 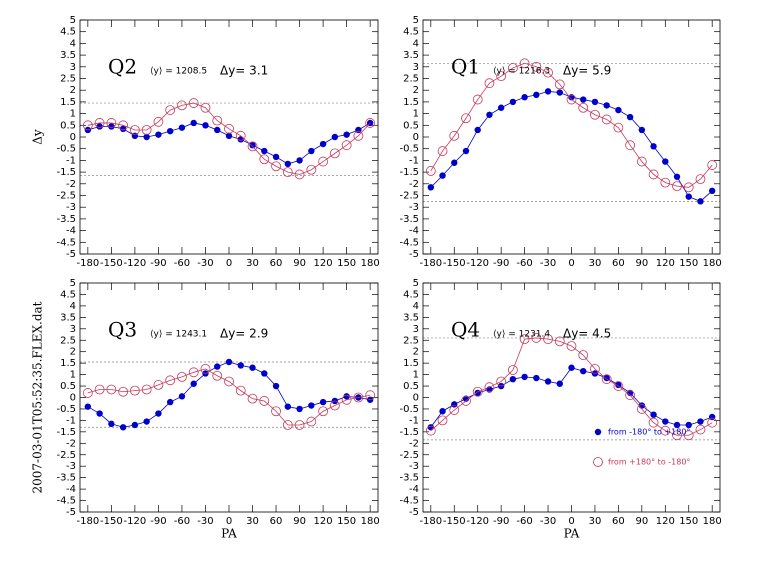 What do you see at coordinates (465, 330) in the screenshot?
I see `panel-title: Q4` at bounding box center [465, 330].